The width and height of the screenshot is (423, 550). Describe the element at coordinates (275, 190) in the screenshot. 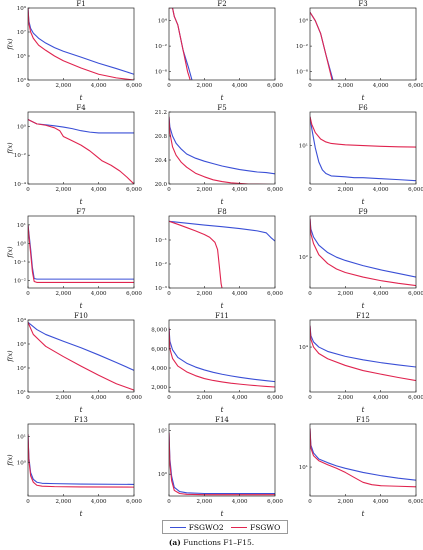

I see `x-tick-label-f5-6000: 6,000` at that location.